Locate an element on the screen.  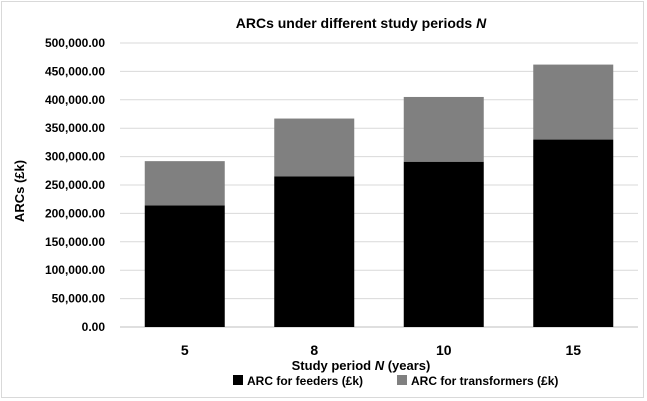
y-tick-label: 500,000.00 is located at coordinates (75, 43).